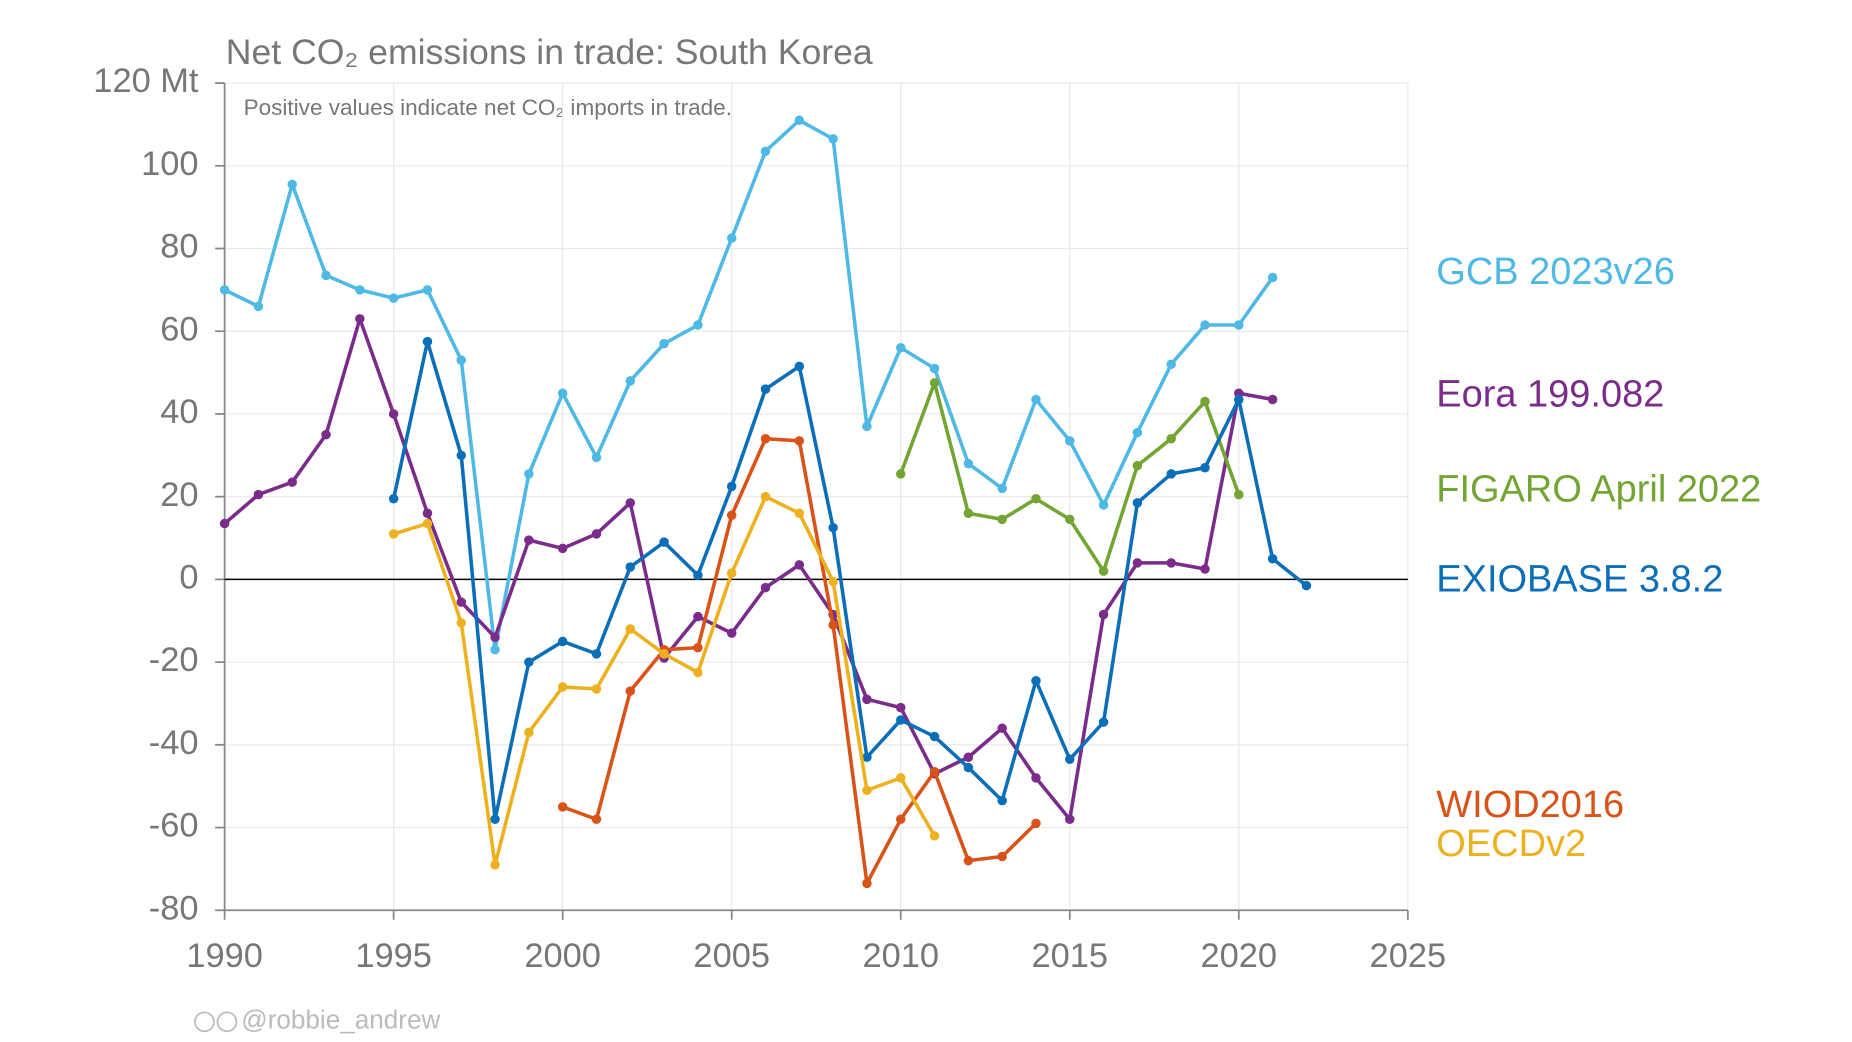 The height and width of the screenshot is (1042, 1852). What do you see at coordinates (188, 577) in the screenshot?
I see `y-tick-label: 0` at bounding box center [188, 577].